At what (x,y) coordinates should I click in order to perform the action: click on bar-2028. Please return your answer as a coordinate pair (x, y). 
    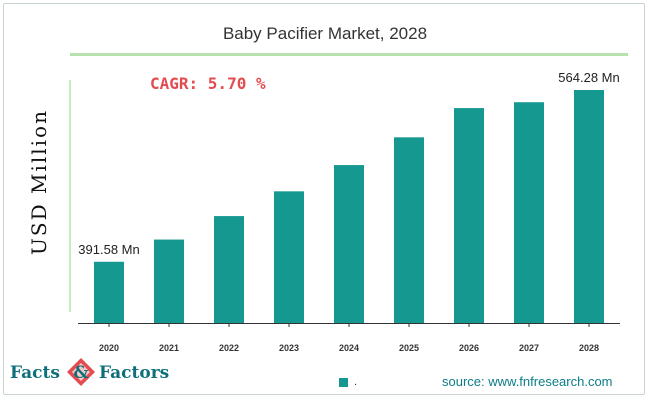
    Looking at the image, I should click on (589, 206).